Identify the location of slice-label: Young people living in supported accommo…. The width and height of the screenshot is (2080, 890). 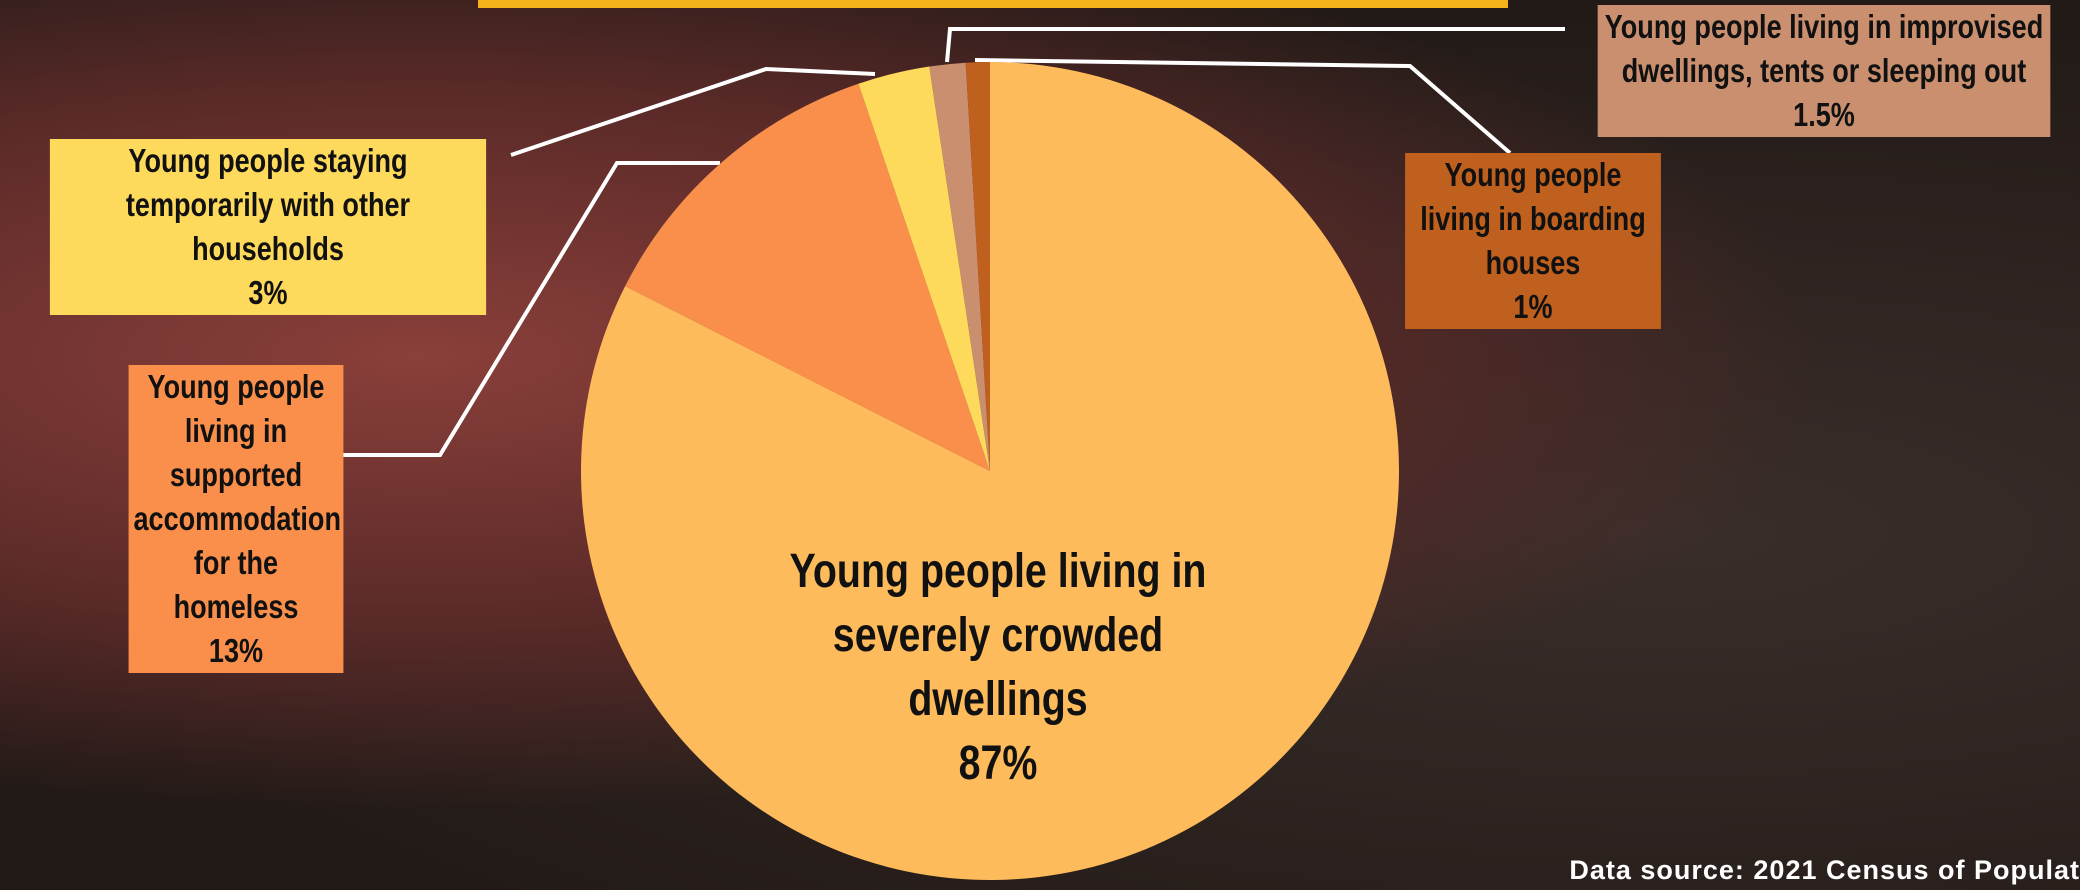
(236, 519).